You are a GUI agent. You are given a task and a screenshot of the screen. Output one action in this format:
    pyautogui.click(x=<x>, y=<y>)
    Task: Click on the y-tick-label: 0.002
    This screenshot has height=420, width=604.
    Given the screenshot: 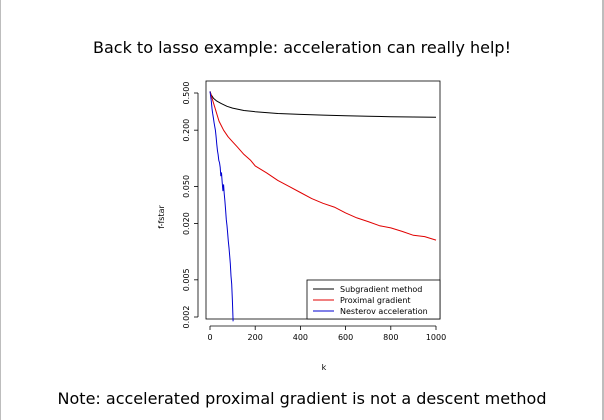 What is the action you would take?
    pyautogui.click(x=186, y=317)
    